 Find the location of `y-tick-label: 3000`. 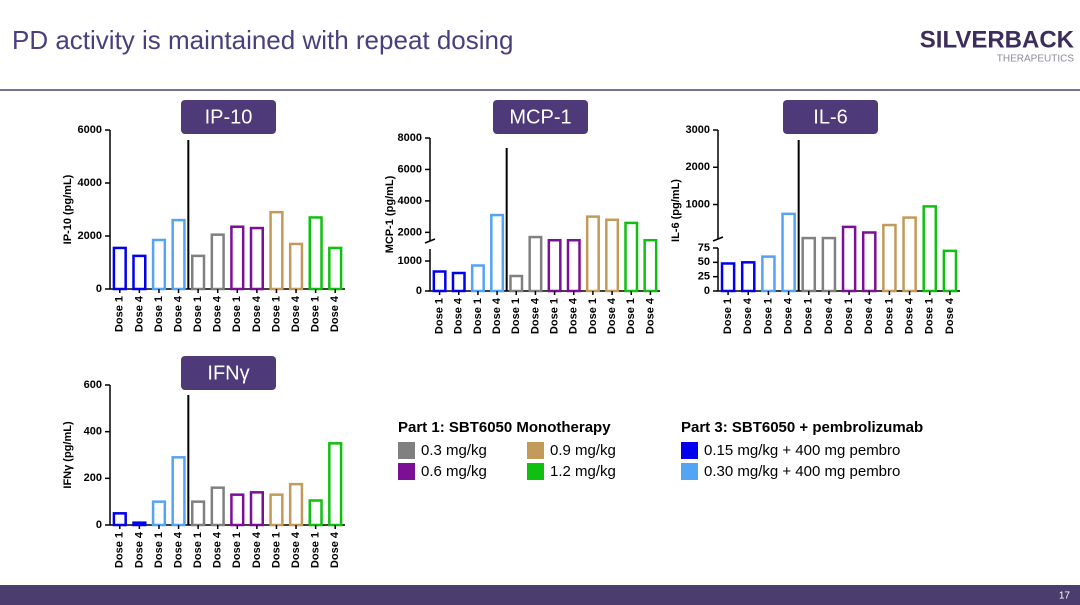

y-tick-label: 3000 is located at coordinates (698, 130).